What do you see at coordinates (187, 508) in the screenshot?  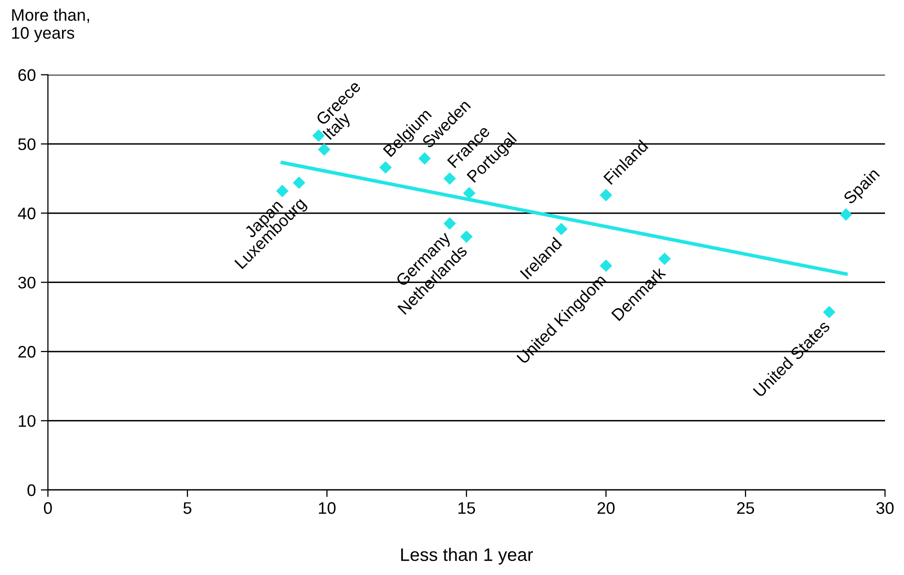 I see `x-tick-label: 5` at bounding box center [187, 508].